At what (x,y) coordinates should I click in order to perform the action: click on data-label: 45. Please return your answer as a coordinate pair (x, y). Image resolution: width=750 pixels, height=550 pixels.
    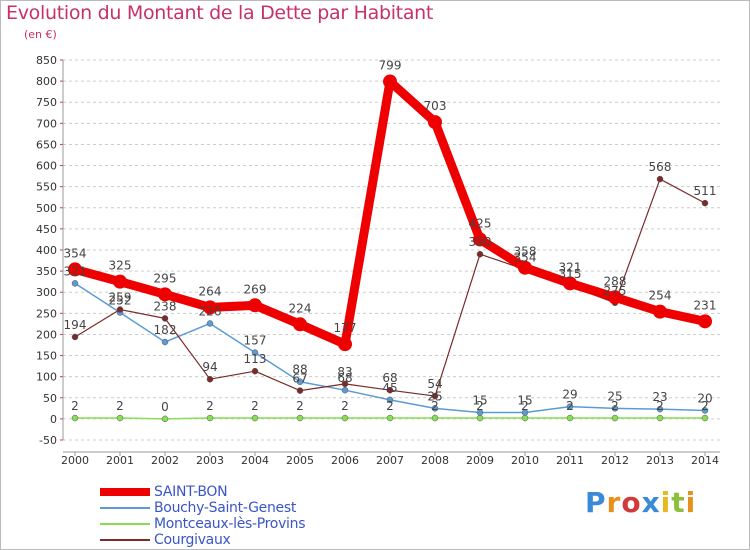
    Looking at the image, I should click on (389, 388).